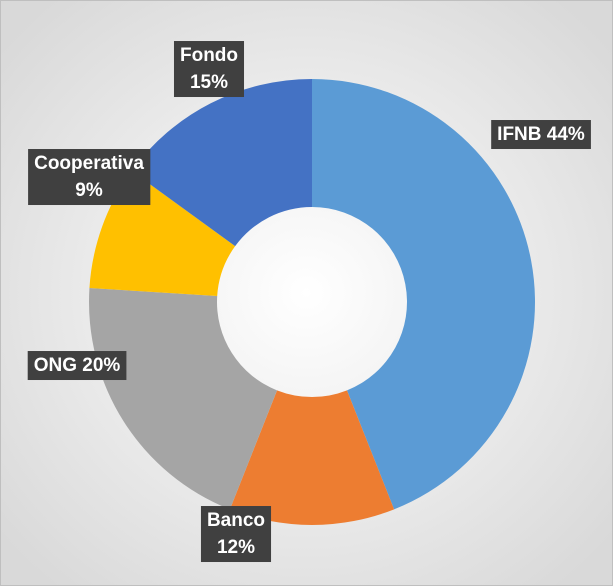 Image resolution: width=613 pixels, height=586 pixels. Describe the element at coordinates (101, 365) in the screenshot. I see `label-value: 20%` at that location.